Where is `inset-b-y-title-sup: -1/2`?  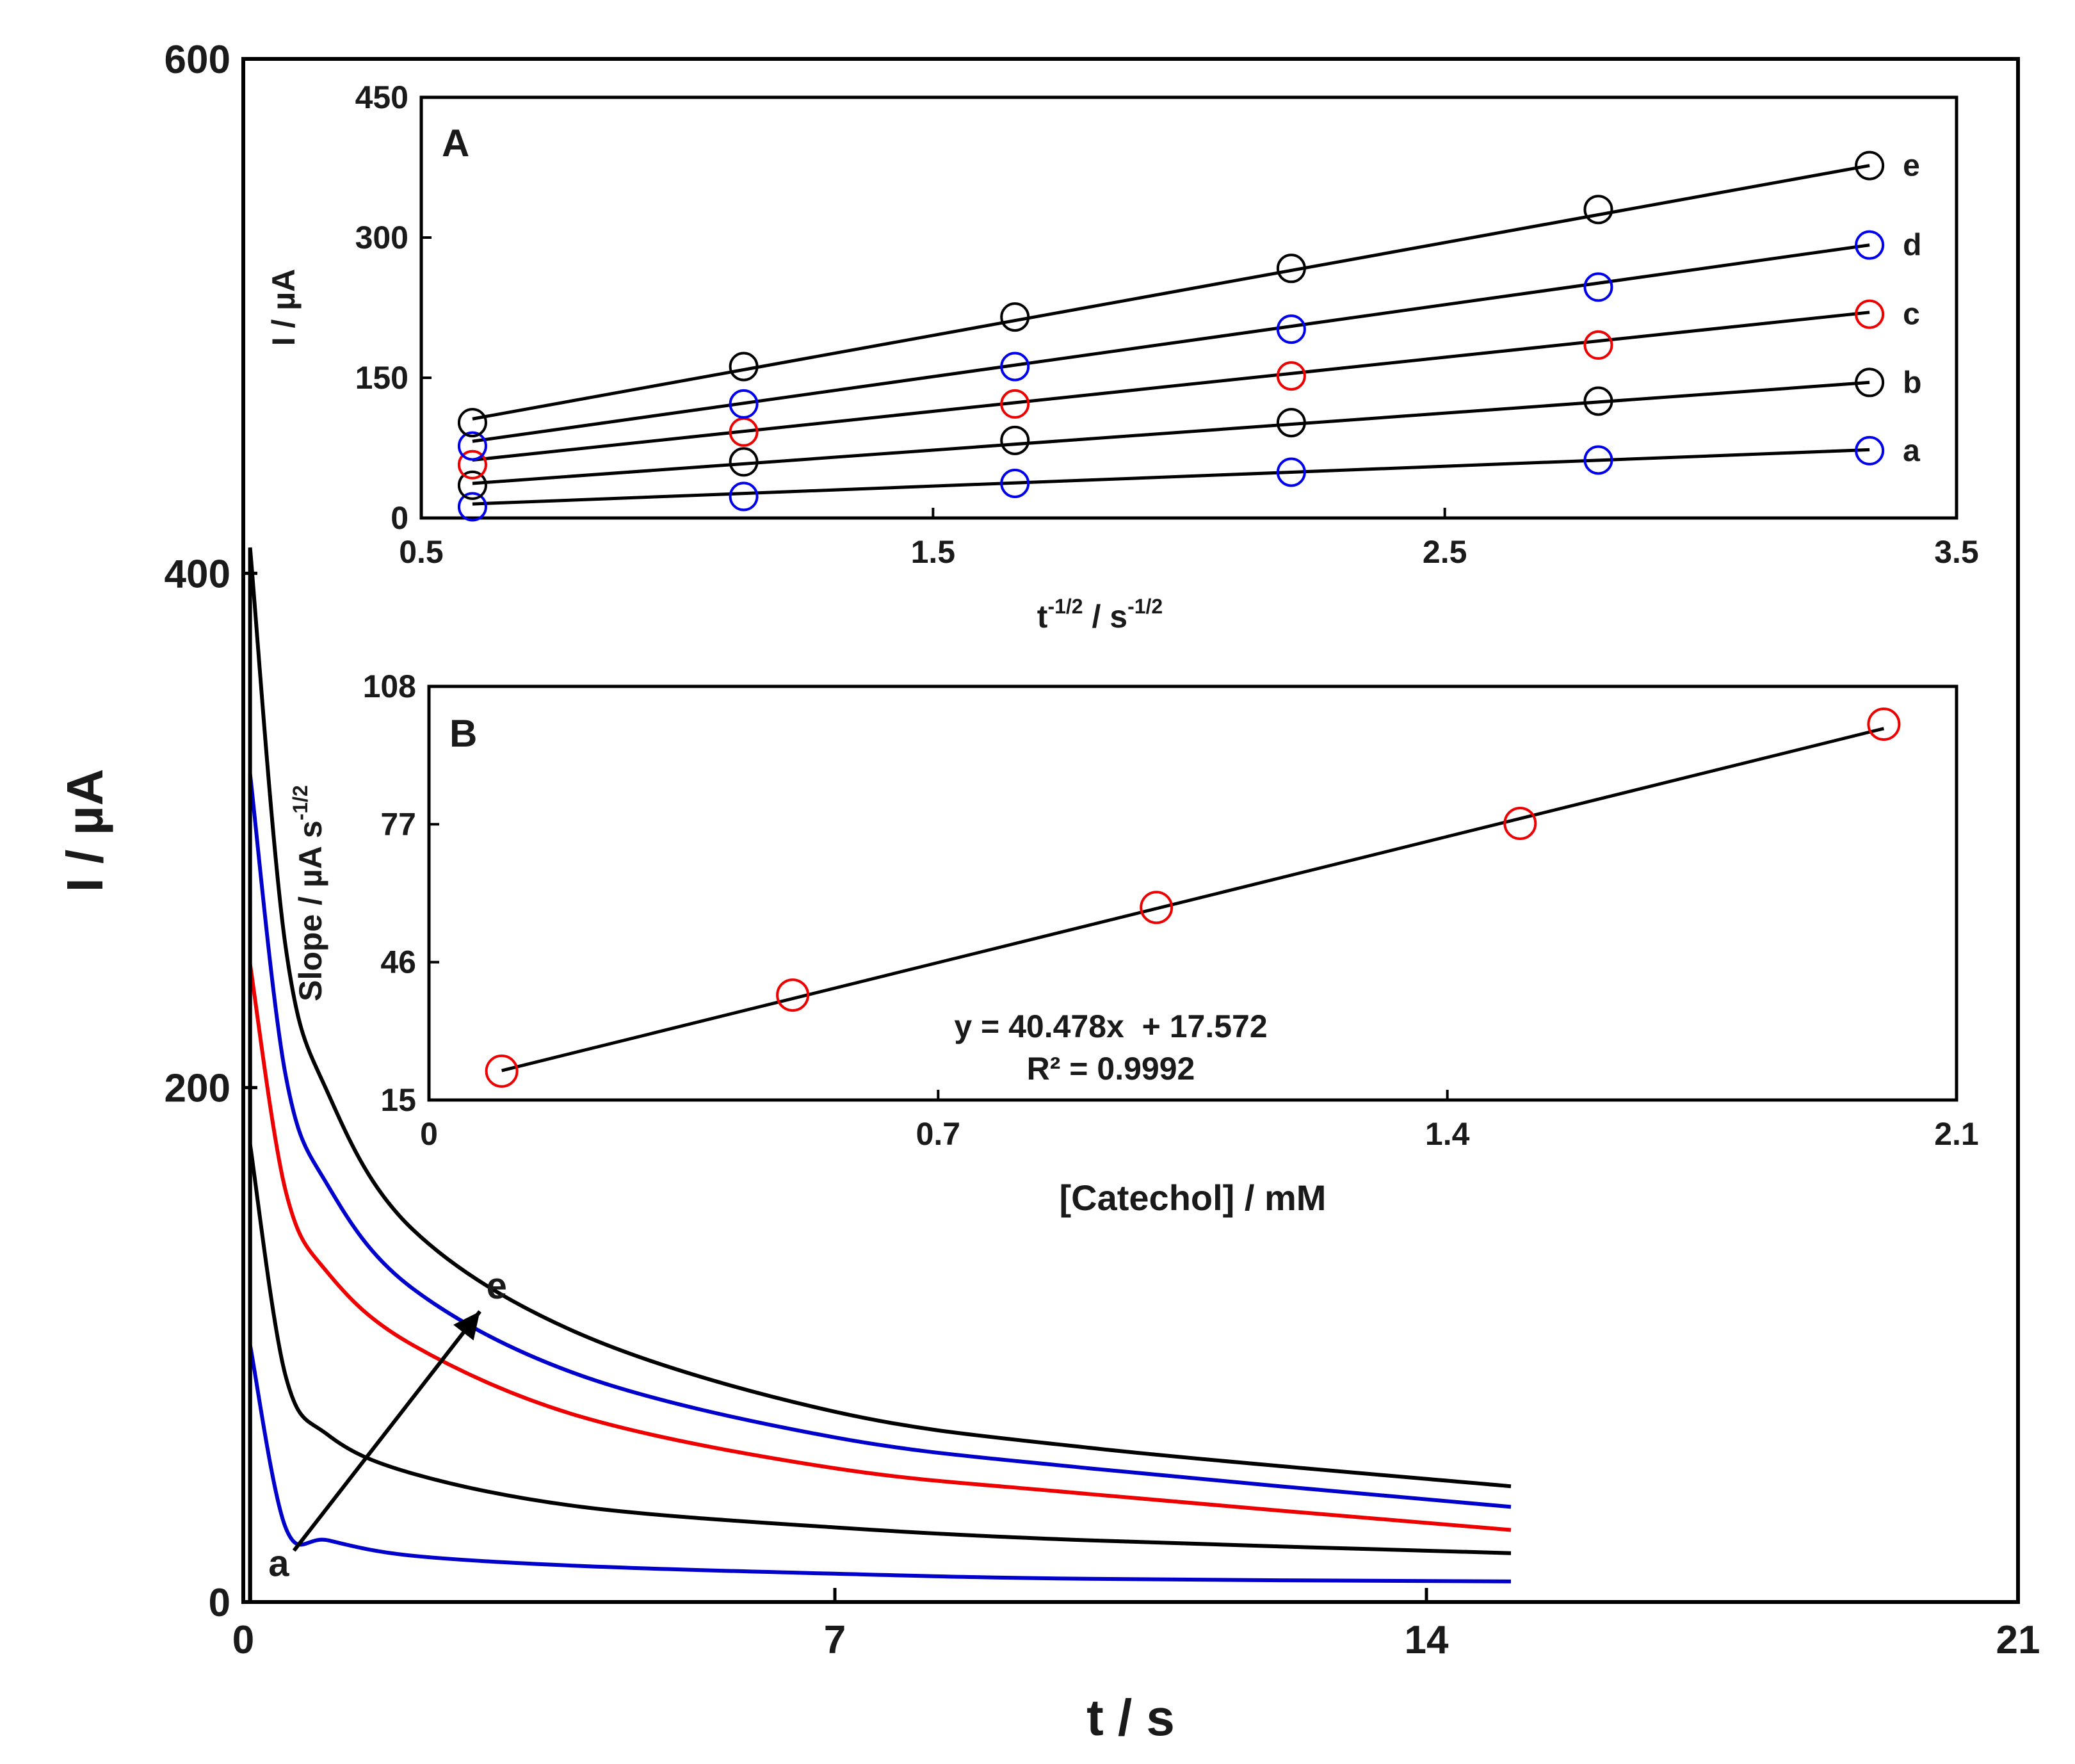 inset-b-y-title-sup: -1/2 is located at coordinates (300, 802).